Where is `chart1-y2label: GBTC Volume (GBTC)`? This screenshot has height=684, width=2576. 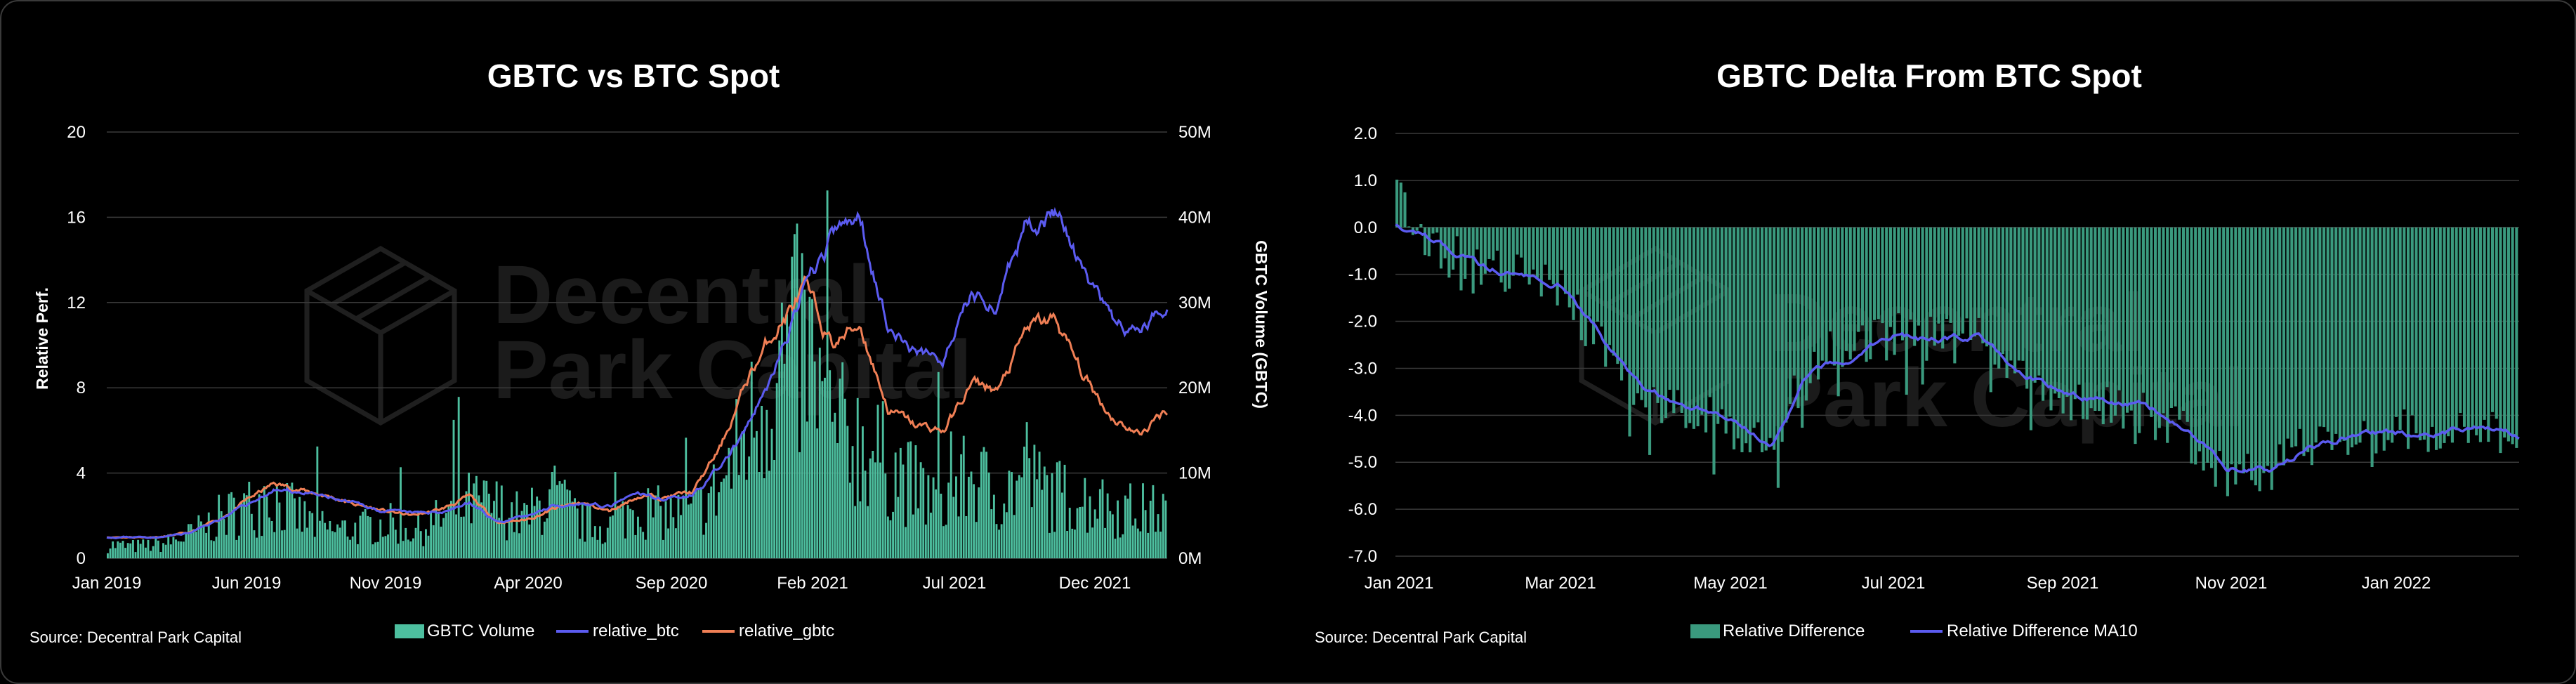 chart1-y2label: GBTC Volume (GBTC) is located at coordinates (1261, 324).